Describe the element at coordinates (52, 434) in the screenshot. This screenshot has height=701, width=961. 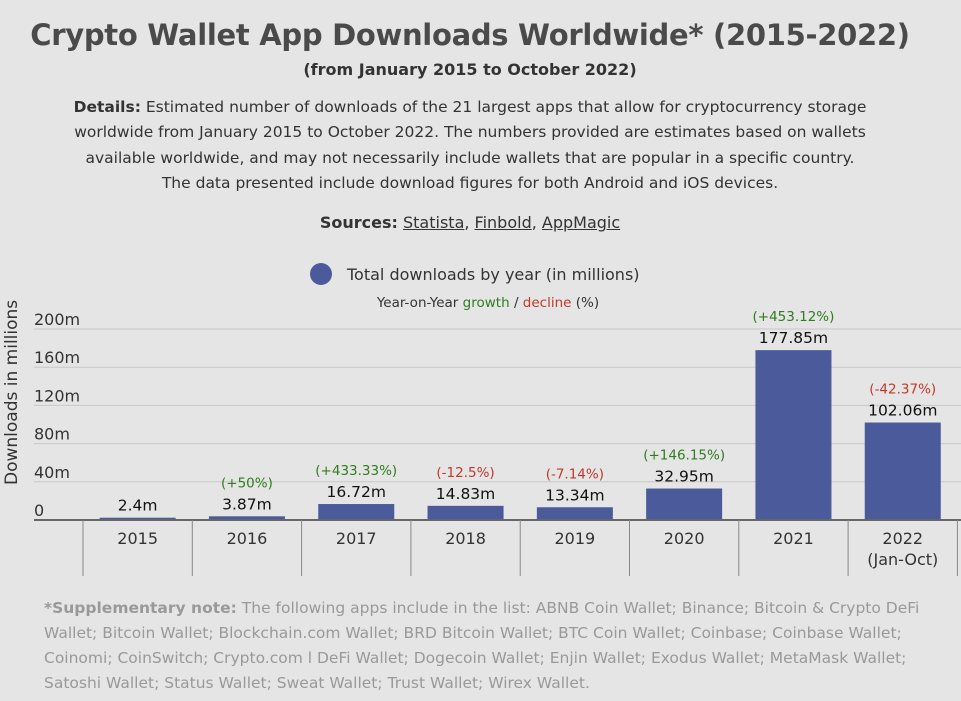
I see `y-tick-label: 80m` at that location.